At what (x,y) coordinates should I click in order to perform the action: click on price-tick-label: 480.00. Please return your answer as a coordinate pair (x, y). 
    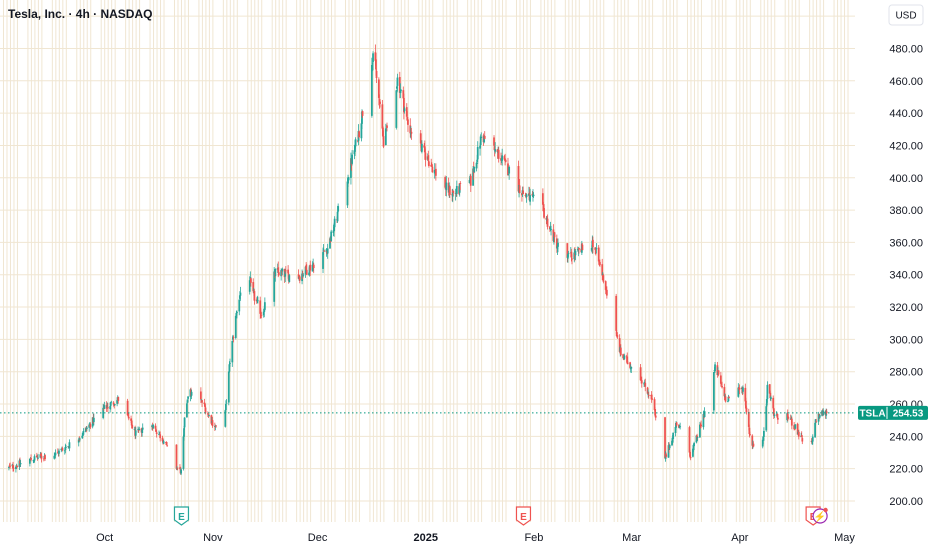
    Looking at the image, I should click on (906, 49).